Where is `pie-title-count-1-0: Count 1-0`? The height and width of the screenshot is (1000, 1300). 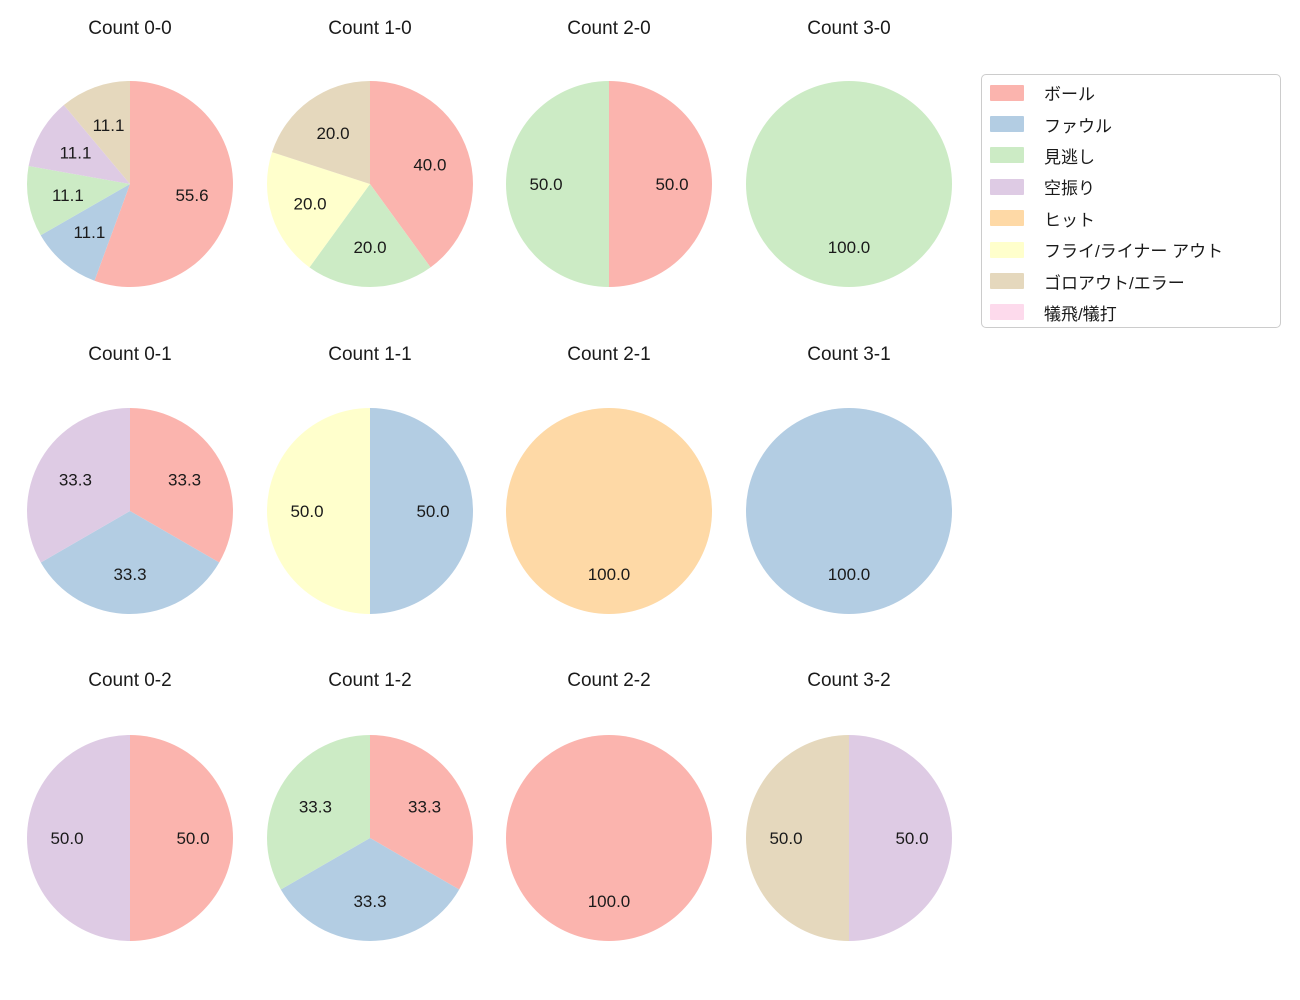
pie-title-count-1-0: Count 1-0 is located at coordinates (370, 28).